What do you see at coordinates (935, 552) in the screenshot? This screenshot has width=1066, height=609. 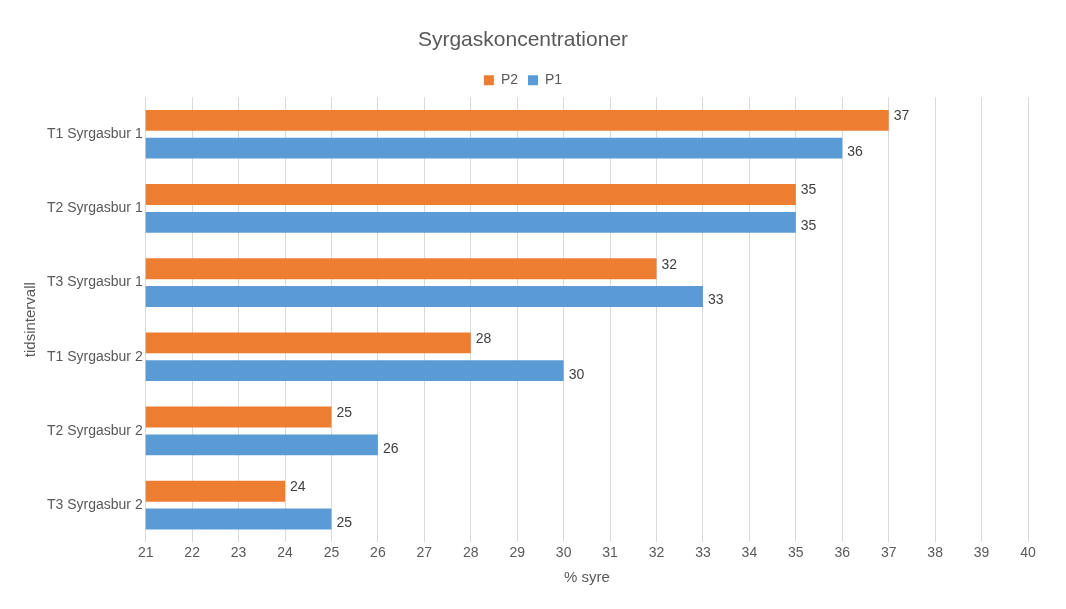 I see `x-tick-label: 38` at bounding box center [935, 552].